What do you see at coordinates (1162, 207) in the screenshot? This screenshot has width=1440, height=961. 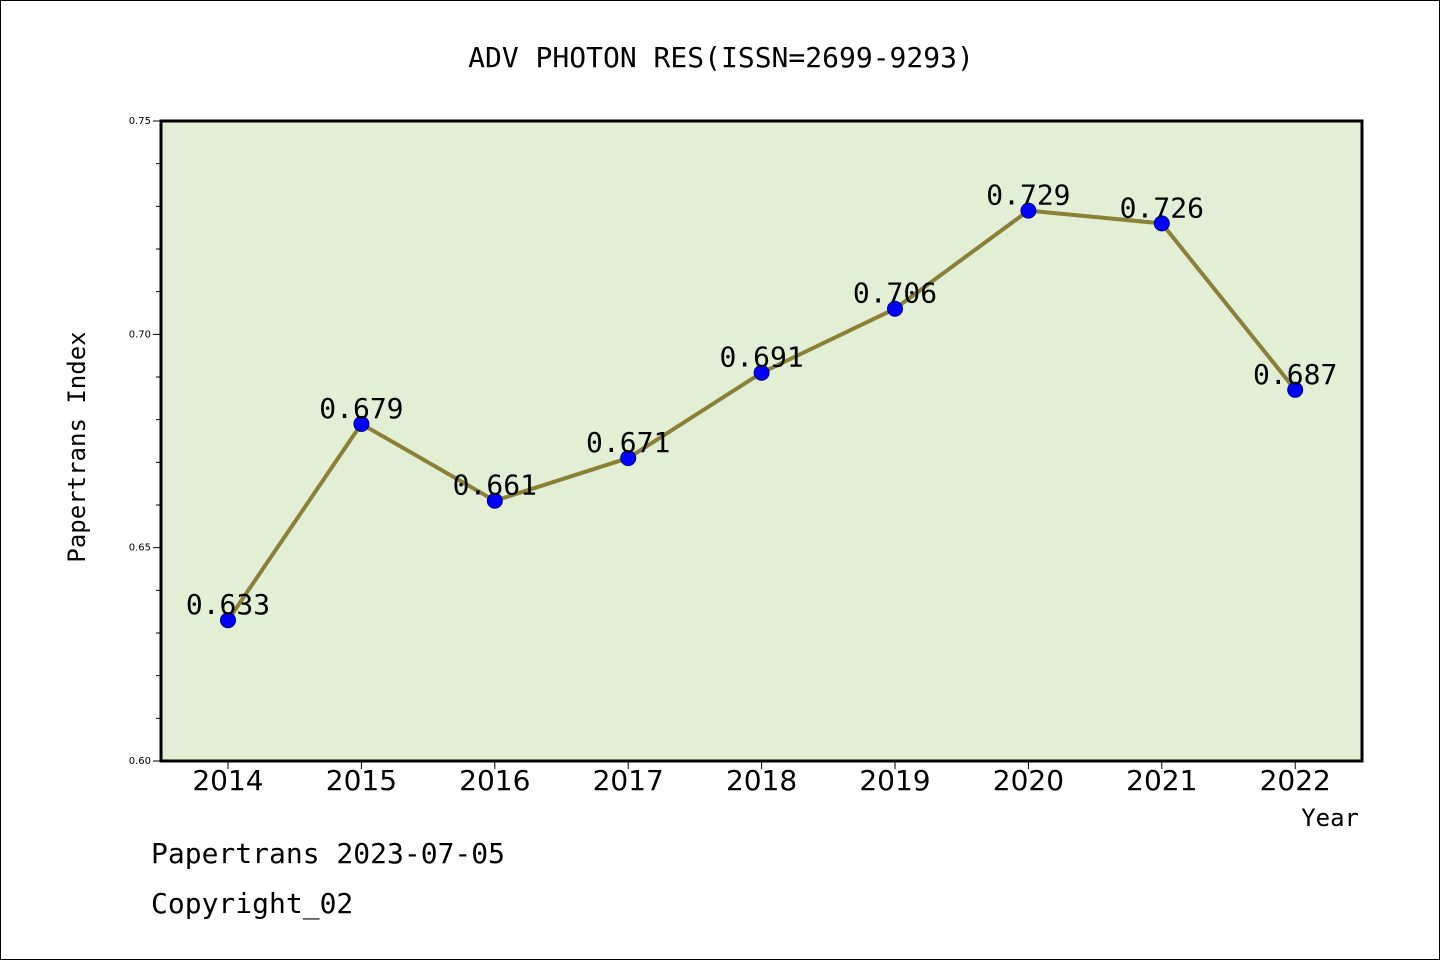 I see `data-label: 0.726` at bounding box center [1162, 207].